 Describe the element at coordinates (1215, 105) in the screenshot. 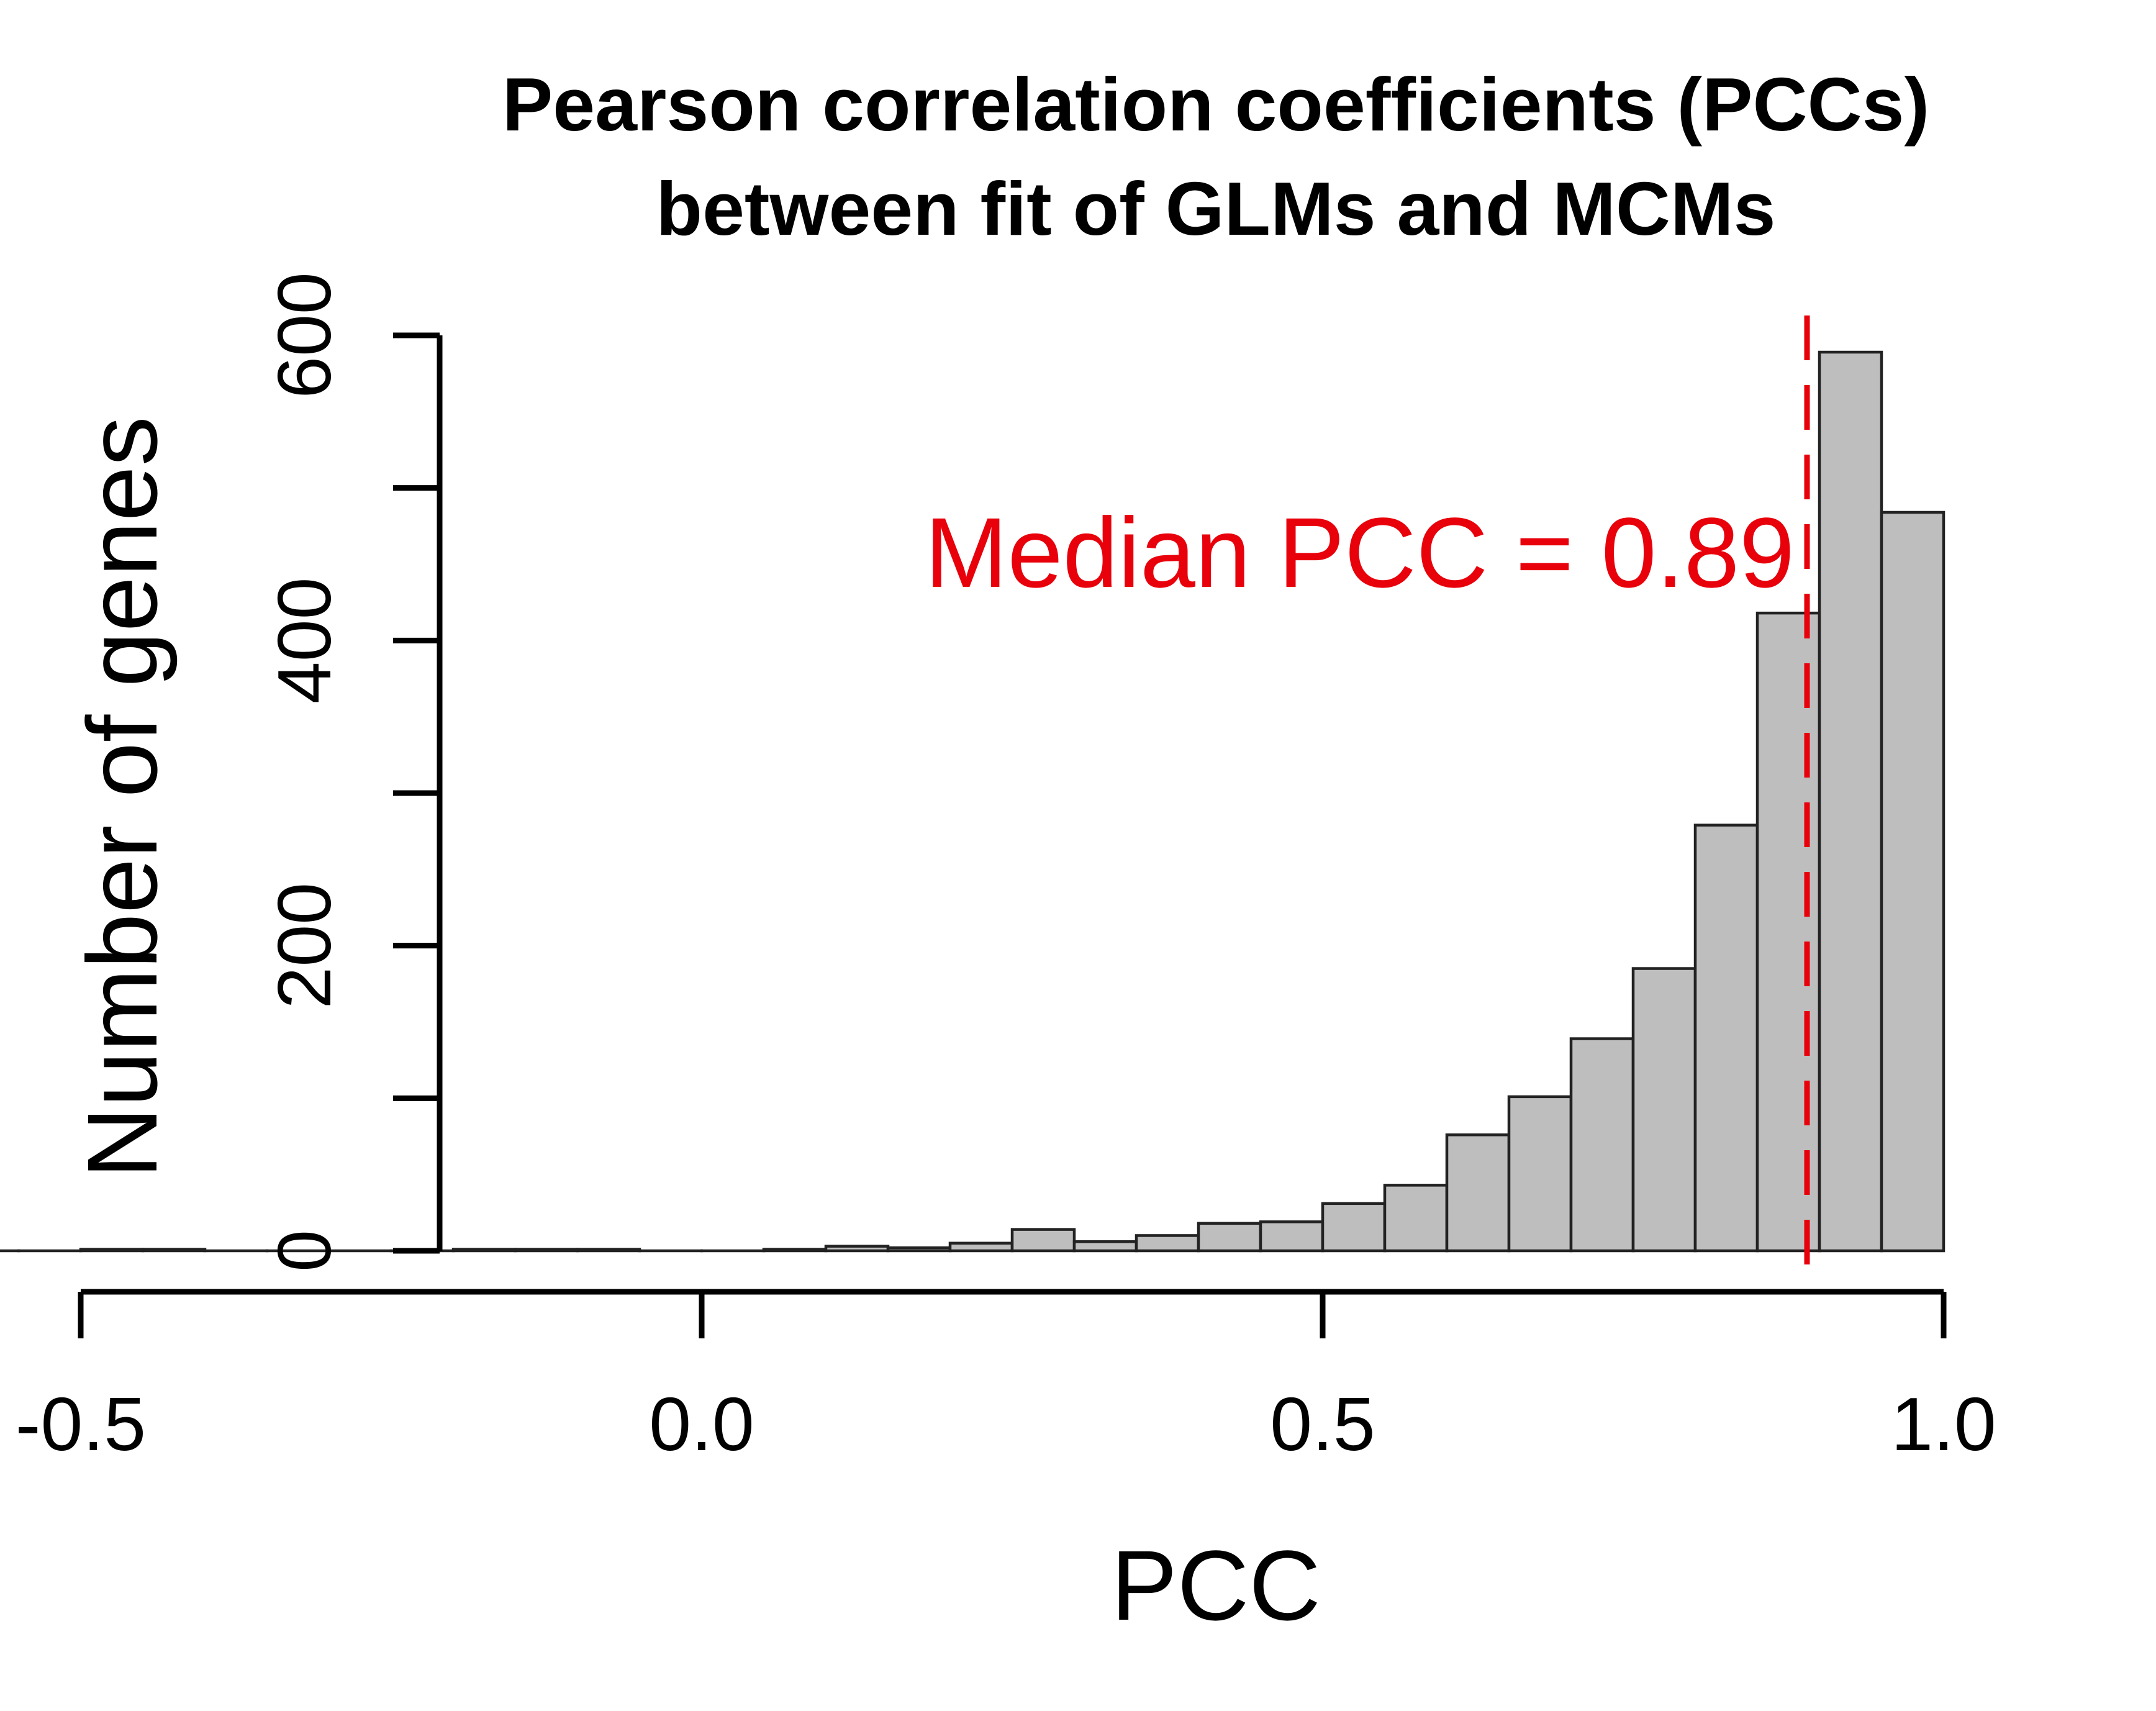

I see `chart-title-line-1: Pearson correlation coefficients (PCCs)` at that location.